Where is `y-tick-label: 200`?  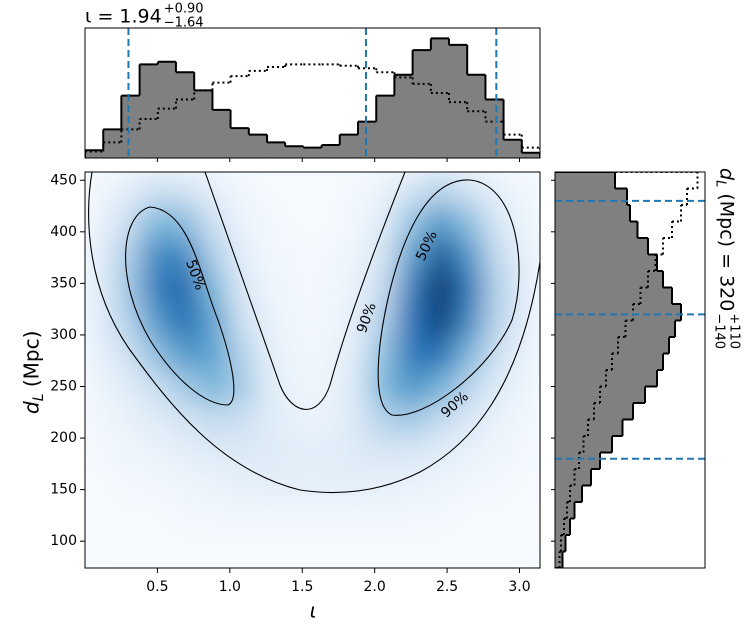 y-tick-label: 200 is located at coordinates (63, 438).